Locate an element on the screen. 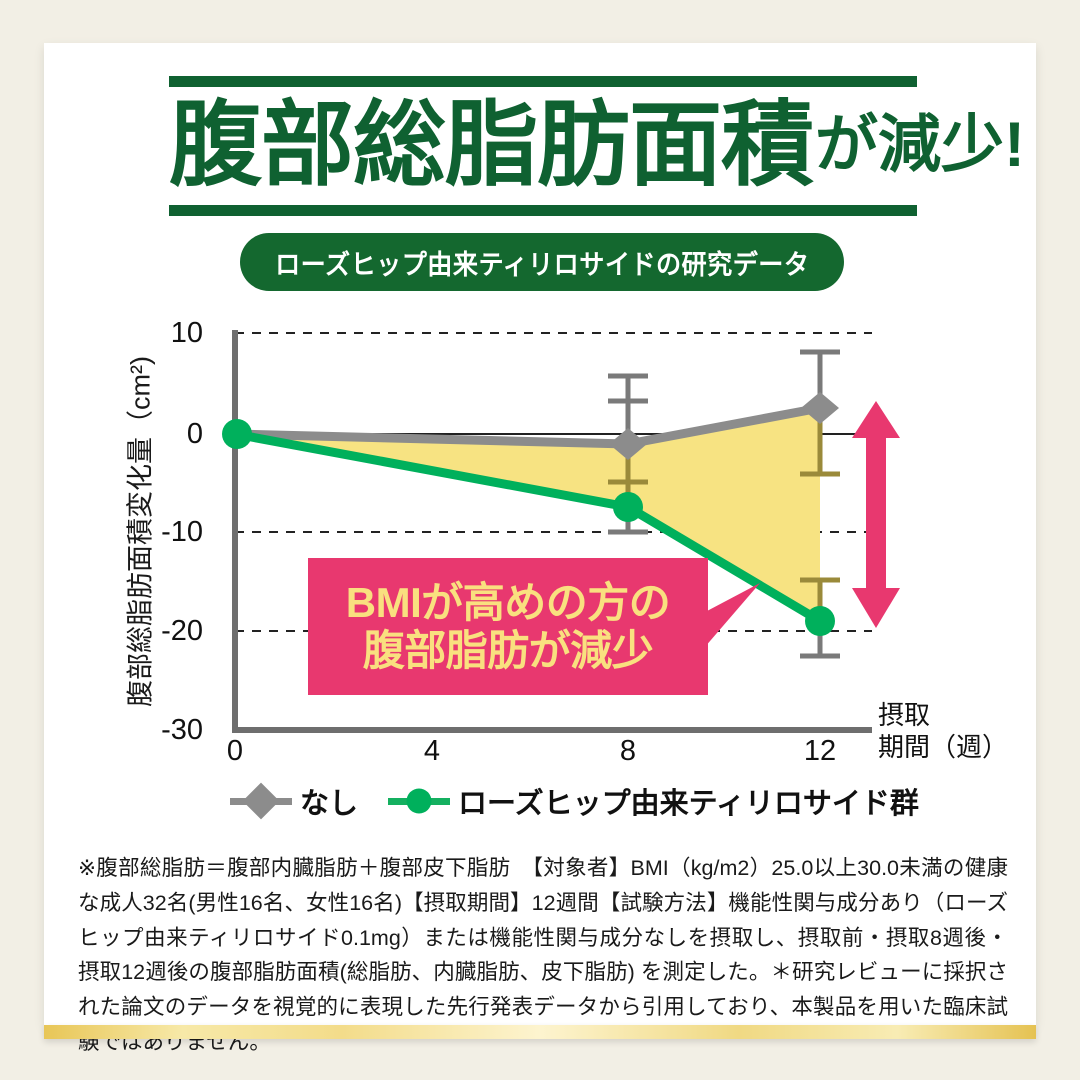 Image resolution: width=1080 pixels, height=1080 pixels. legend-swatch-tiliroside is located at coordinates (419, 801).